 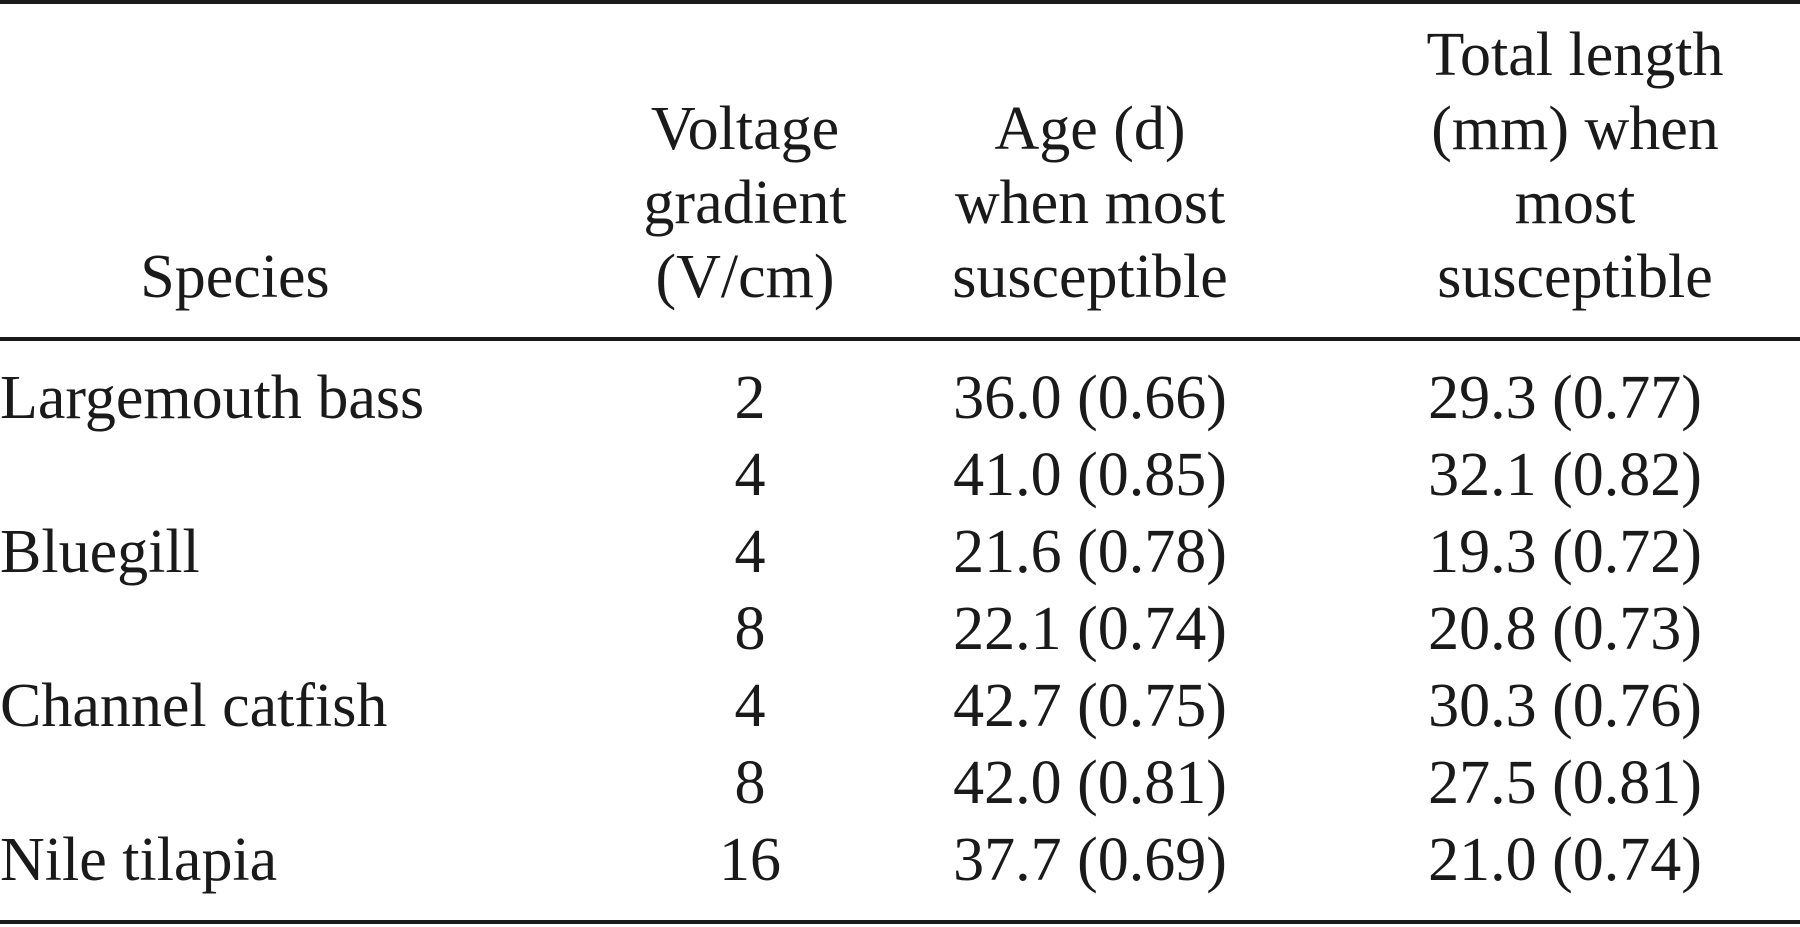 What do you see at coordinates (1565, 706) in the screenshot?
I see `cell-length: 30.3 (0.76)` at bounding box center [1565, 706].